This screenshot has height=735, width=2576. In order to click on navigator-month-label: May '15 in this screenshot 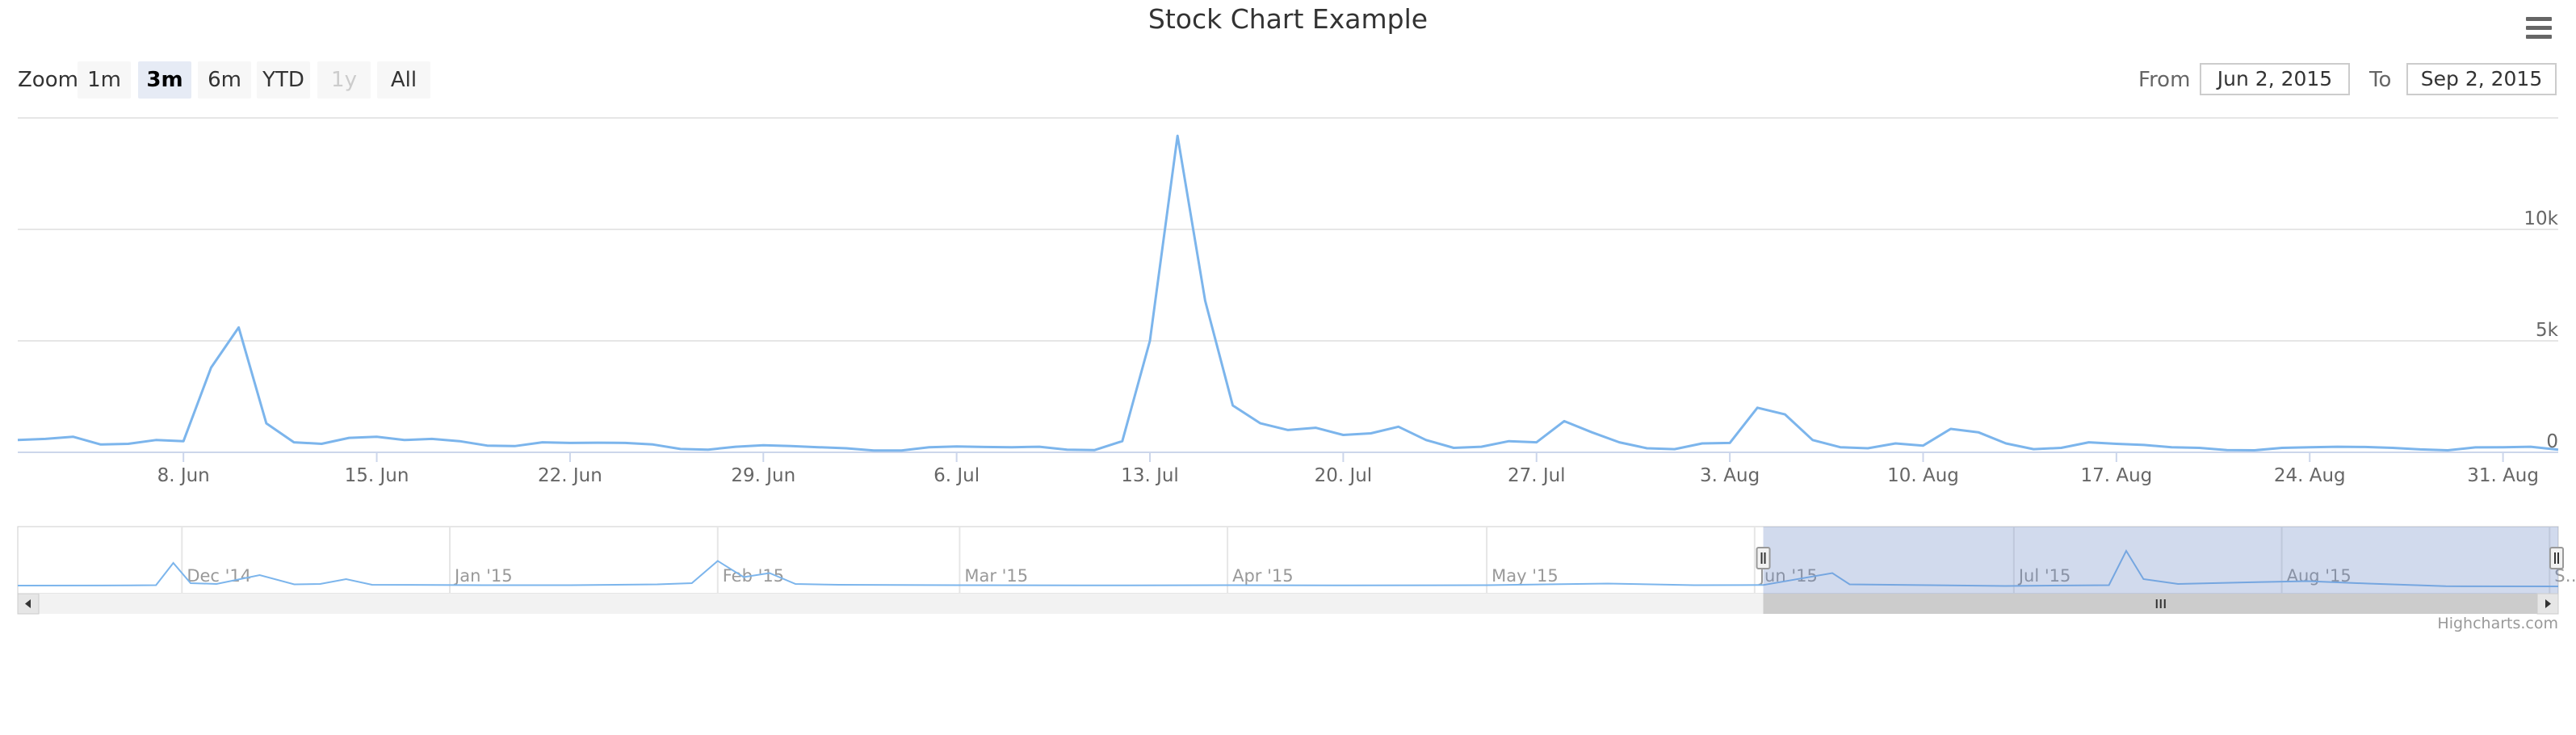, I will do `click(1525, 576)`.